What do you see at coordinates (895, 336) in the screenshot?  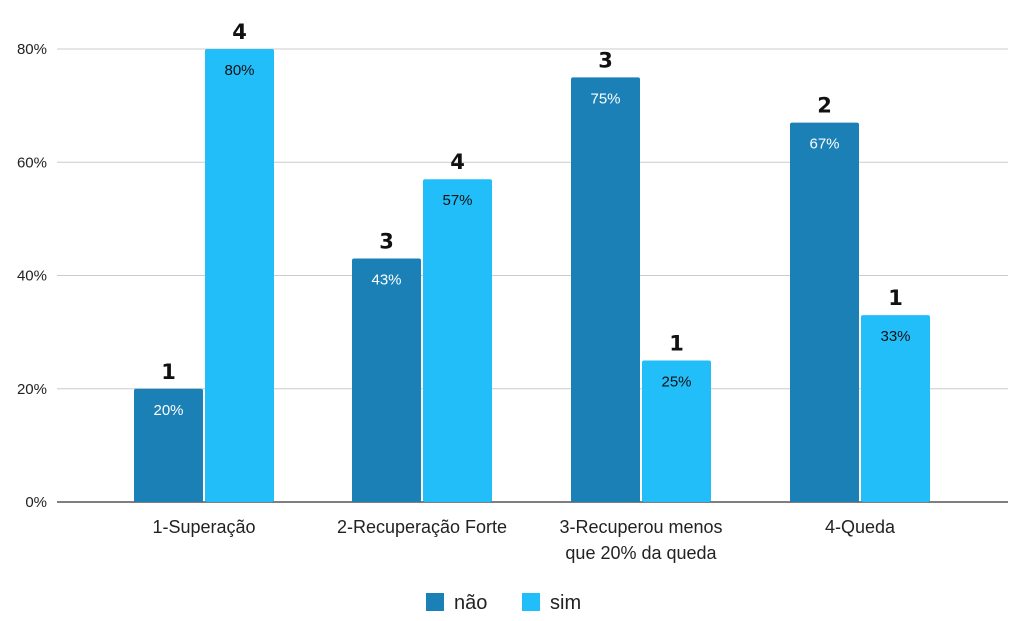 I see `data-label-percent: 33%` at bounding box center [895, 336].